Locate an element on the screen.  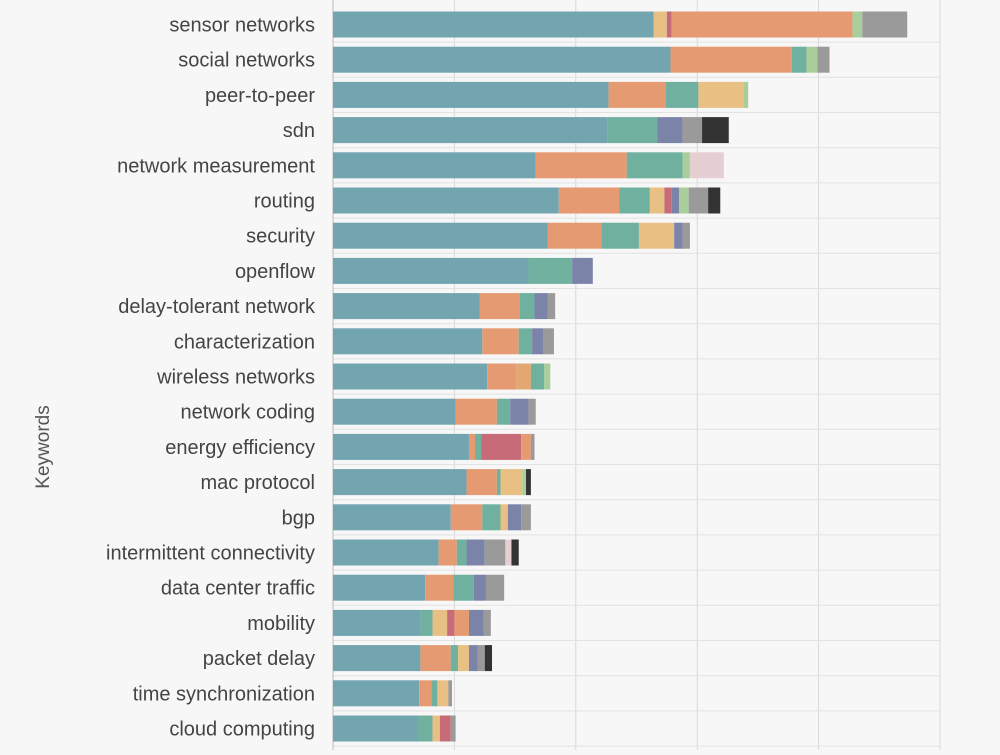
category-label: network coding is located at coordinates (247, 413).